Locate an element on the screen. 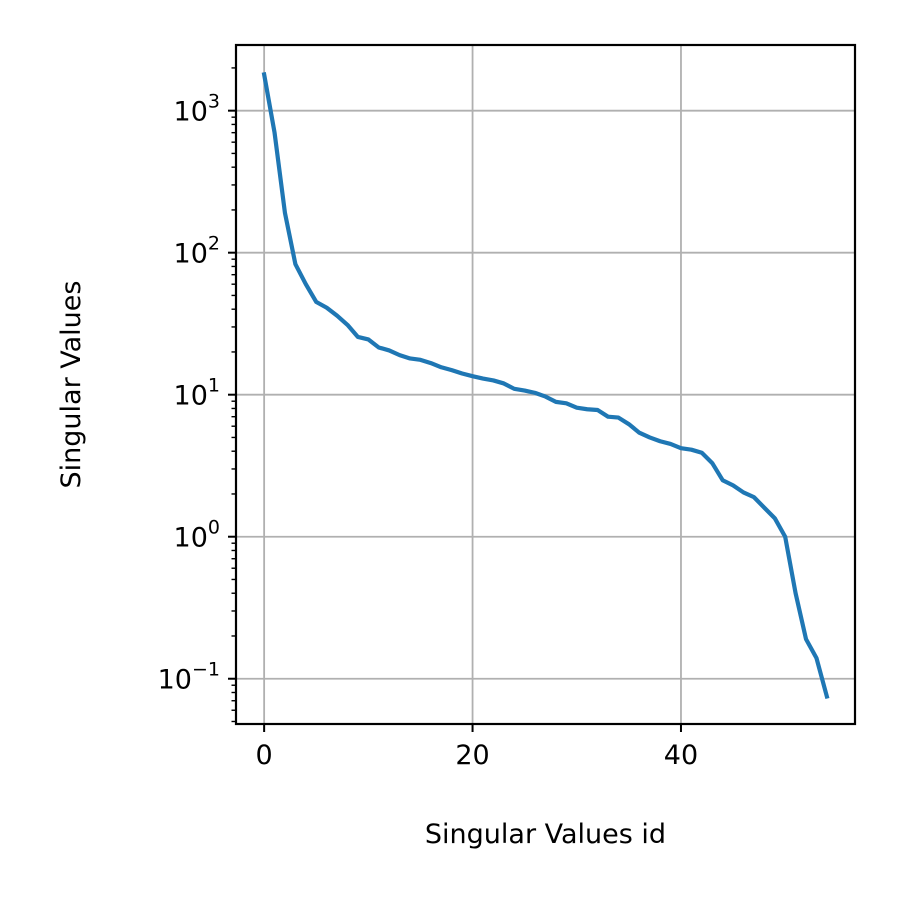 This screenshot has width=900, height=900. y-axis-label: Singular Values is located at coordinates (71, 385).